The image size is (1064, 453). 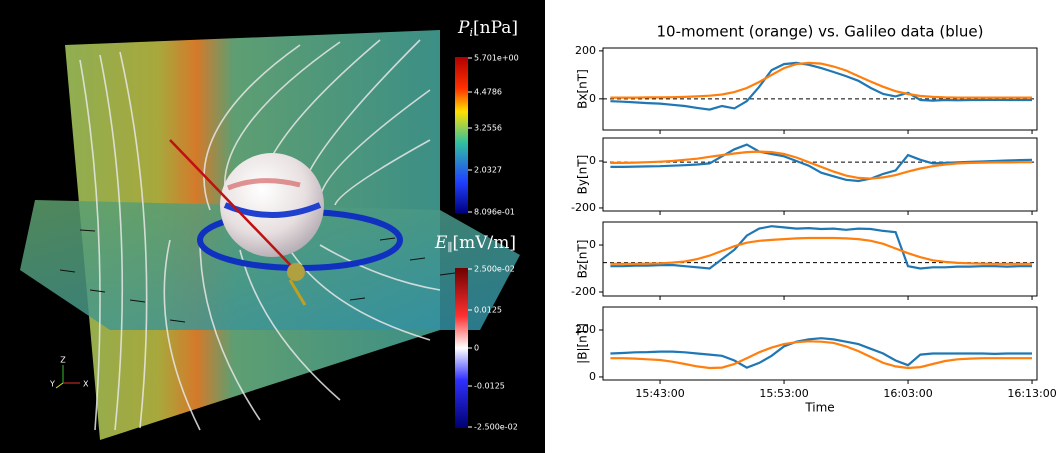 I want to click on x-tick-label: 16:03:00, so click(x=907, y=393).